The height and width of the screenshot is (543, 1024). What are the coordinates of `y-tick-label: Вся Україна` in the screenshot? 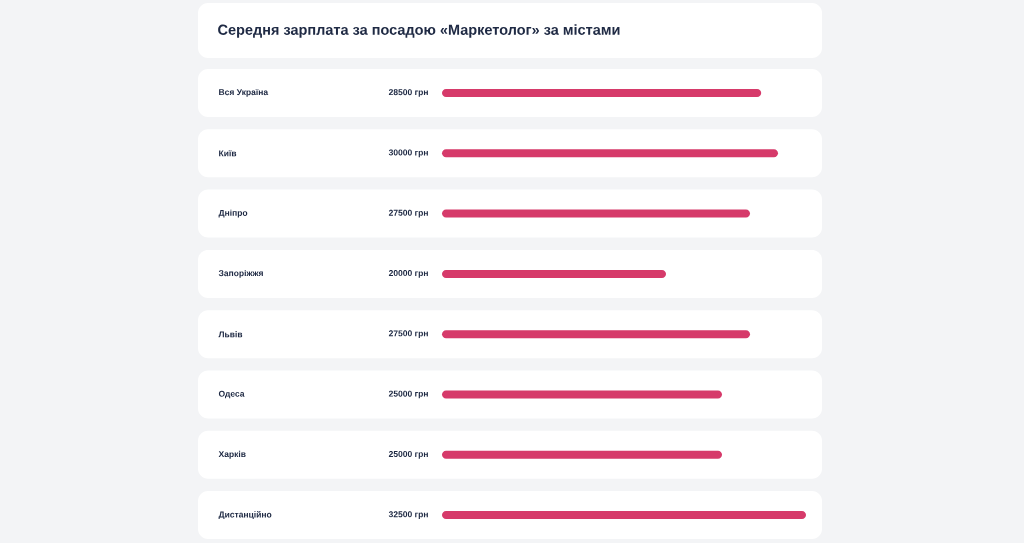 It's located at (244, 93).